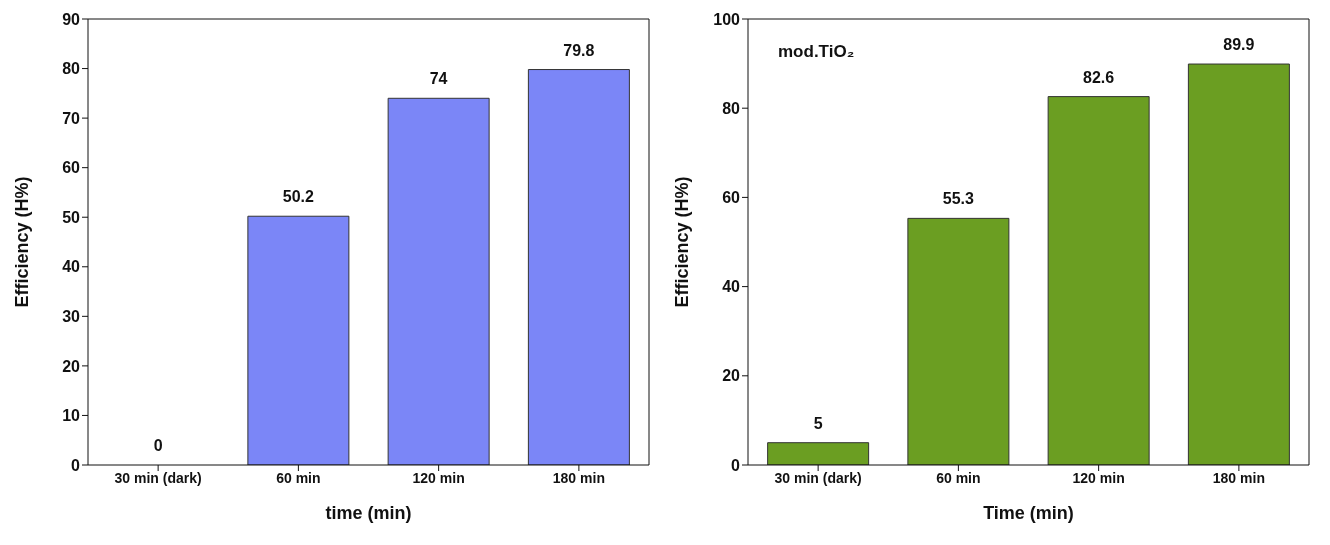 Image resolution: width=1330 pixels, height=545 pixels. Describe the element at coordinates (158, 445) in the screenshot. I see `data-label: 0` at that location.